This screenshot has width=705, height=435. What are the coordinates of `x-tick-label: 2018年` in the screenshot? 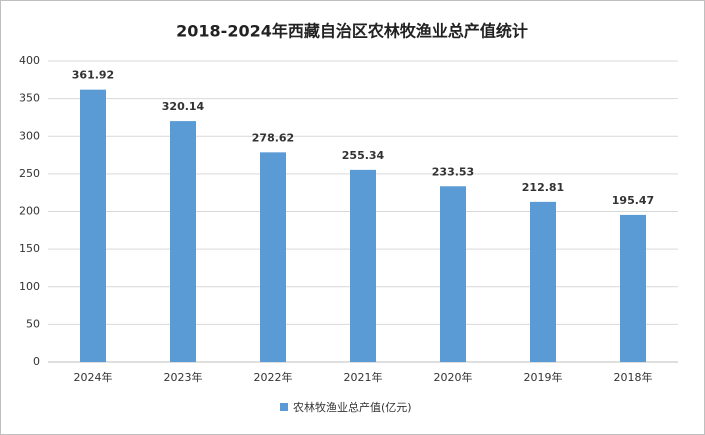 It's located at (633, 377).